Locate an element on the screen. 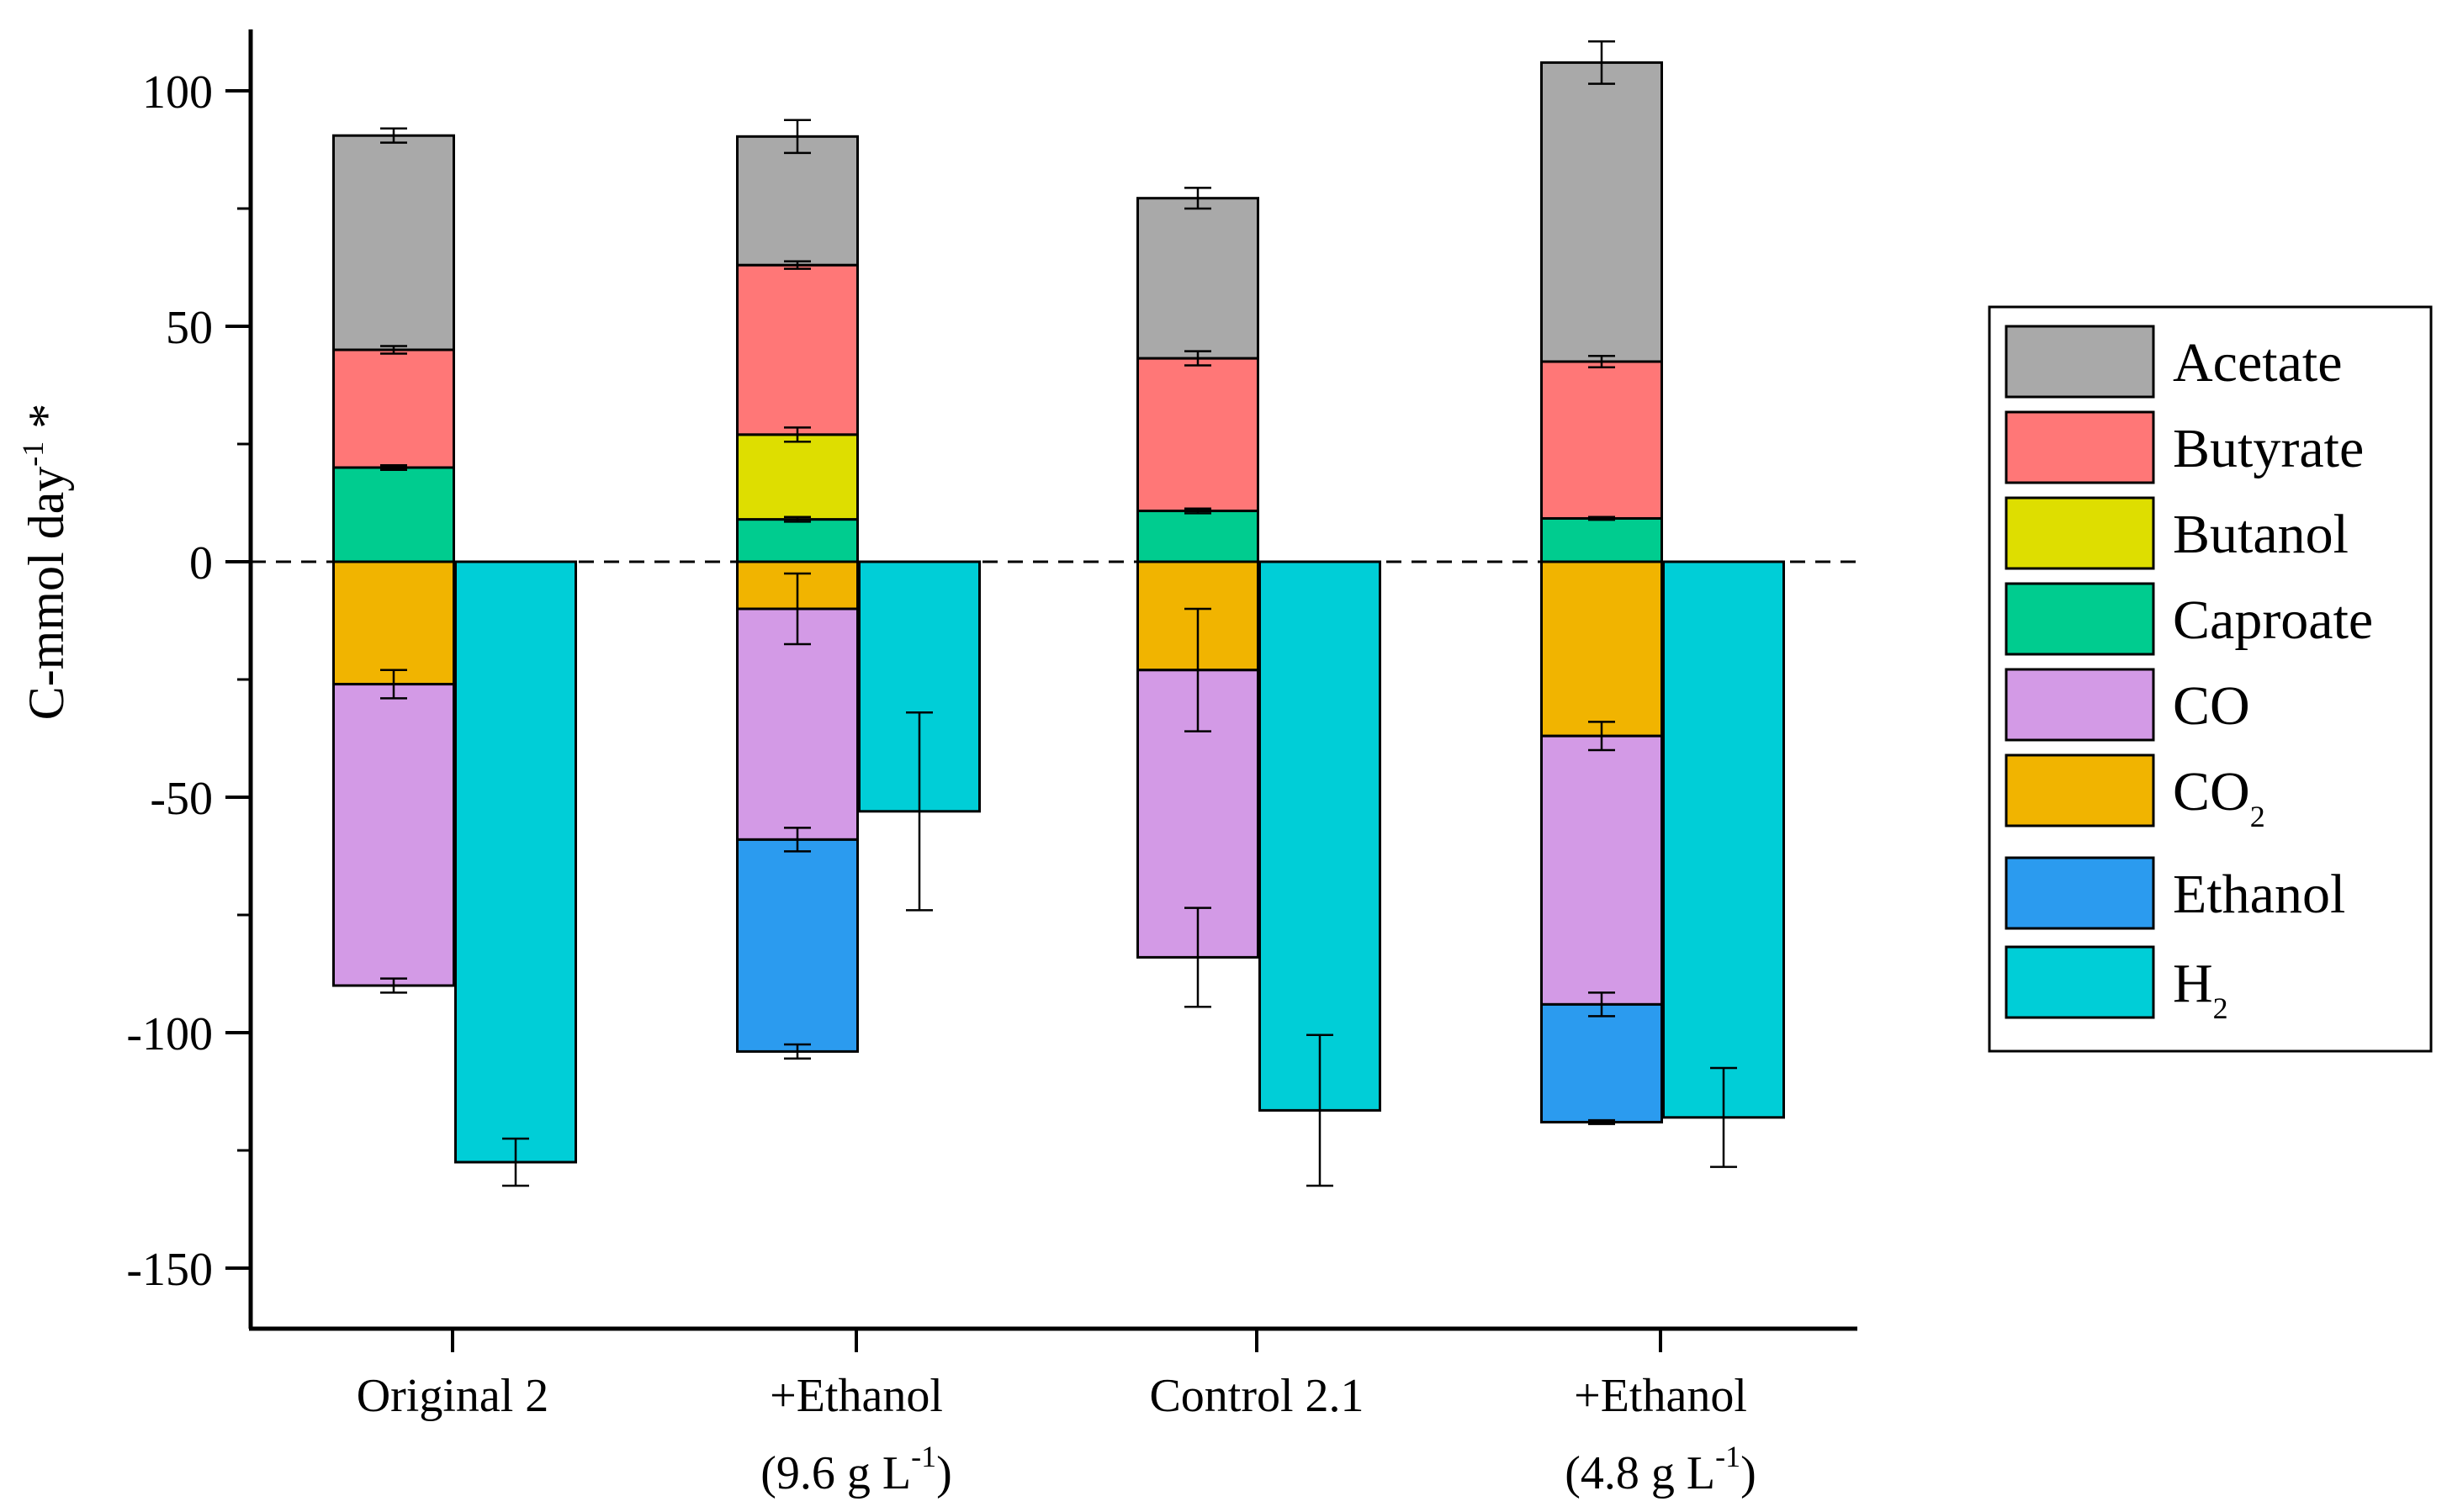 This screenshot has width=2447, height=1512. bar-orig-h2 is located at coordinates (515, 862).